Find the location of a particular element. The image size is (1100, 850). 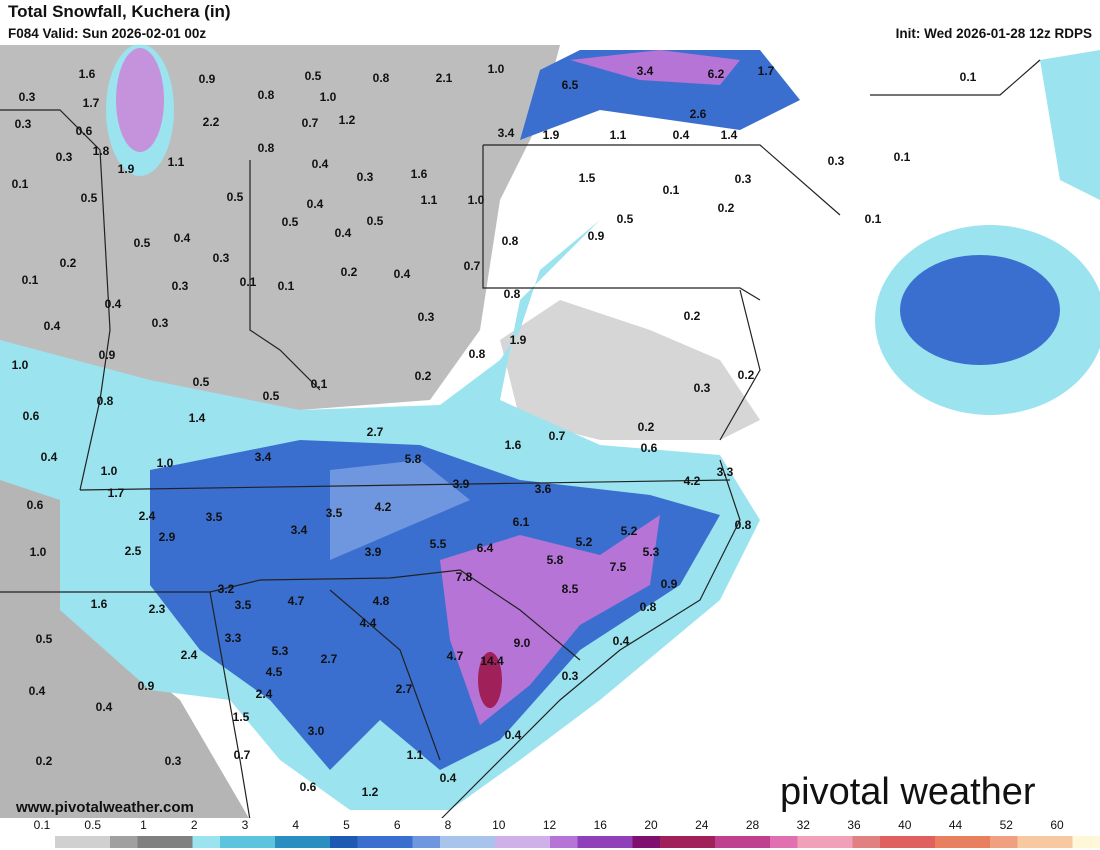

snowfall-label: 6.5 is located at coordinates (570, 85).